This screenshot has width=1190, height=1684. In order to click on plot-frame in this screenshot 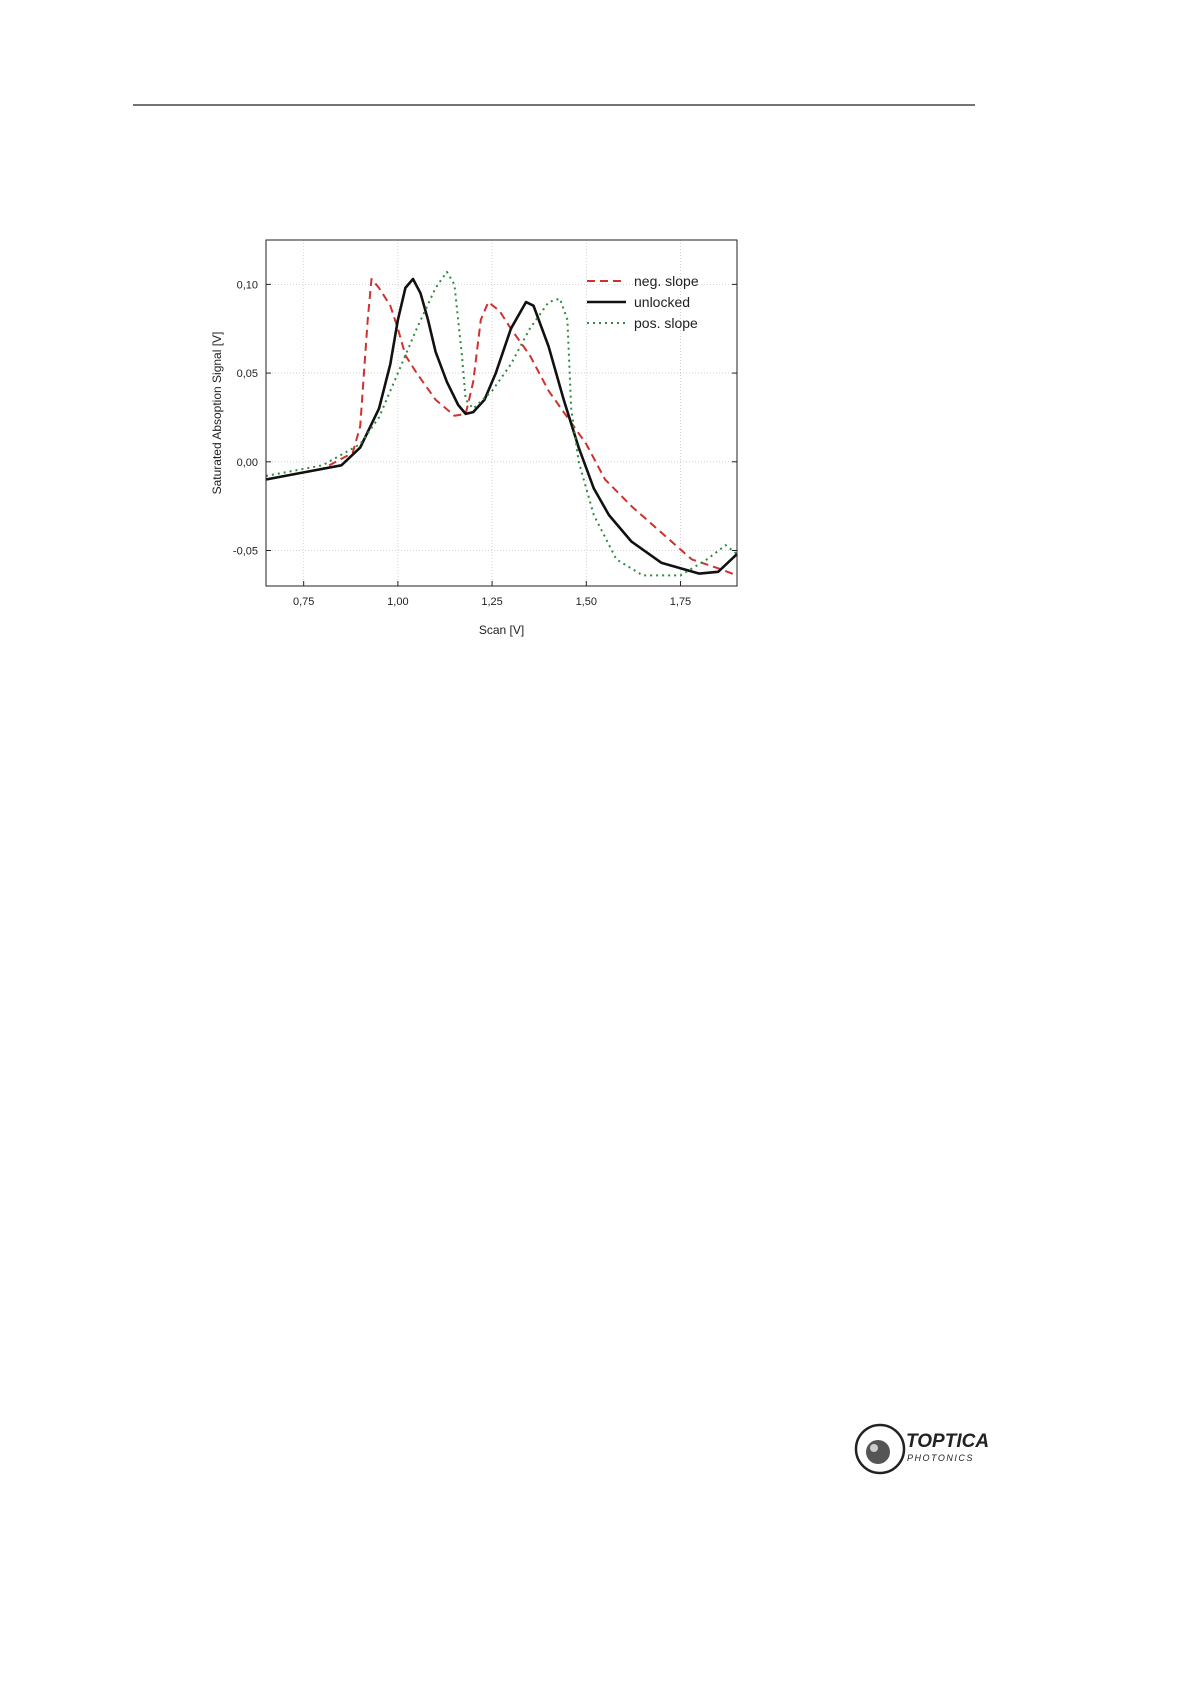, I will do `click(501, 413)`.